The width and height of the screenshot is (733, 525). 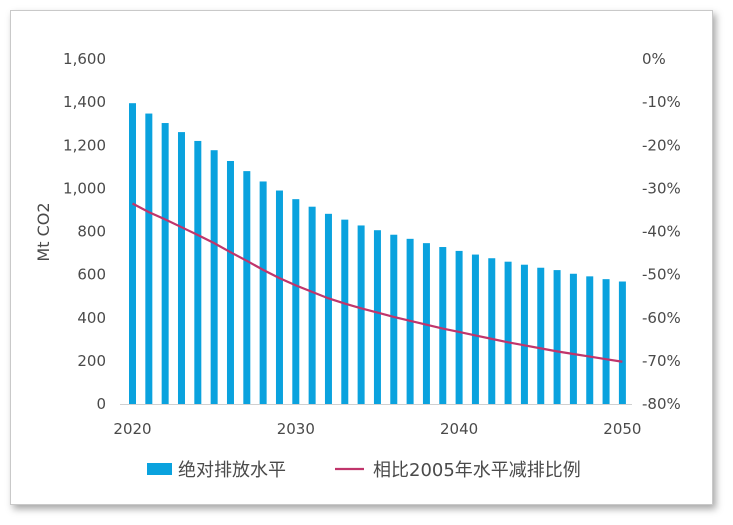 What do you see at coordinates (91, 318) in the screenshot?
I see `y-tick-label: 400` at bounding box center [91, 318].